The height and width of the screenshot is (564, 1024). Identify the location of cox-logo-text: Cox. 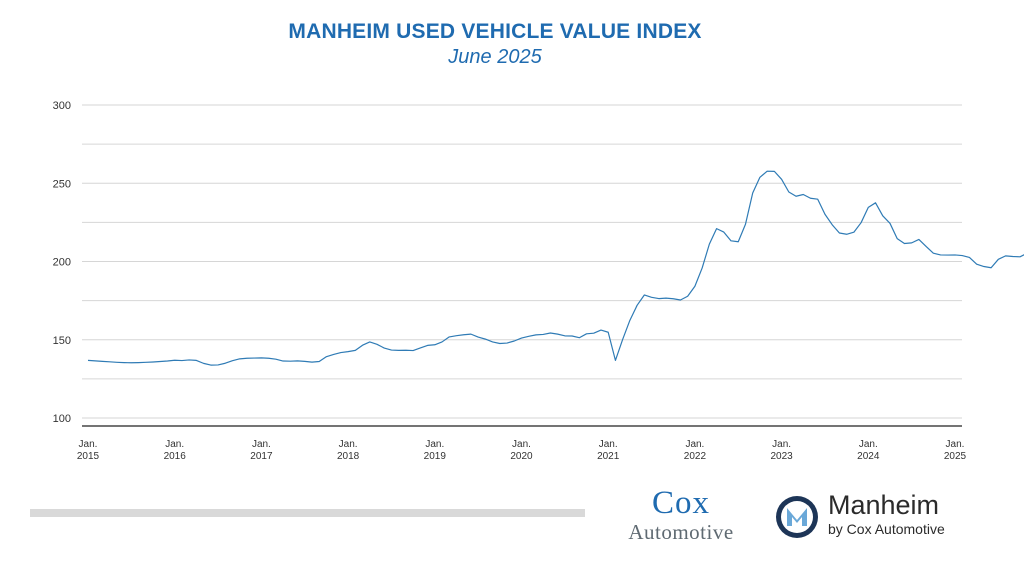
(680, 503).